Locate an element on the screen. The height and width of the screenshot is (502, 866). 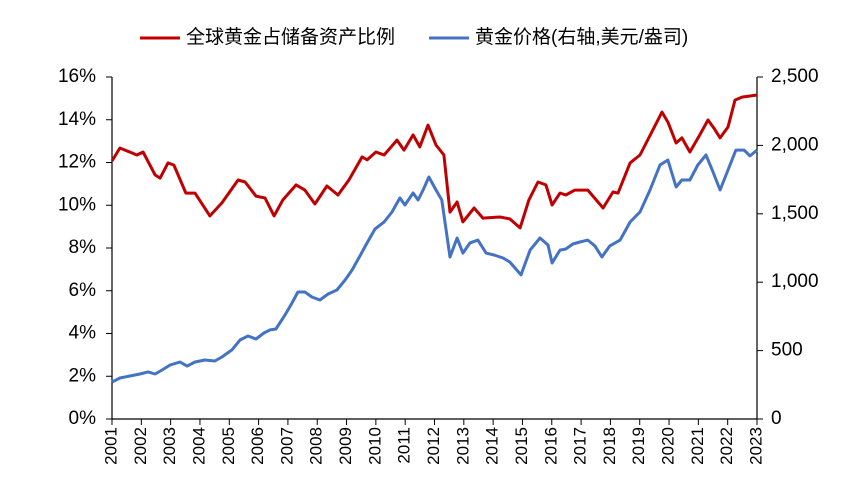
x-tick-label: 2010 is located at coordinates (374, 446).